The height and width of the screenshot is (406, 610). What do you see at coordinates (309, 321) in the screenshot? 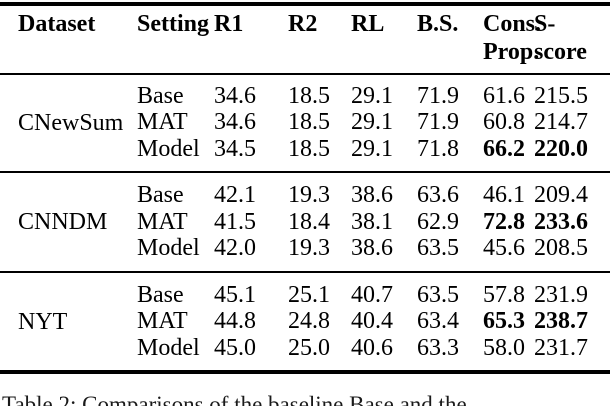
I see `cell-r2: 24.8` at bounding box center [309, 321].